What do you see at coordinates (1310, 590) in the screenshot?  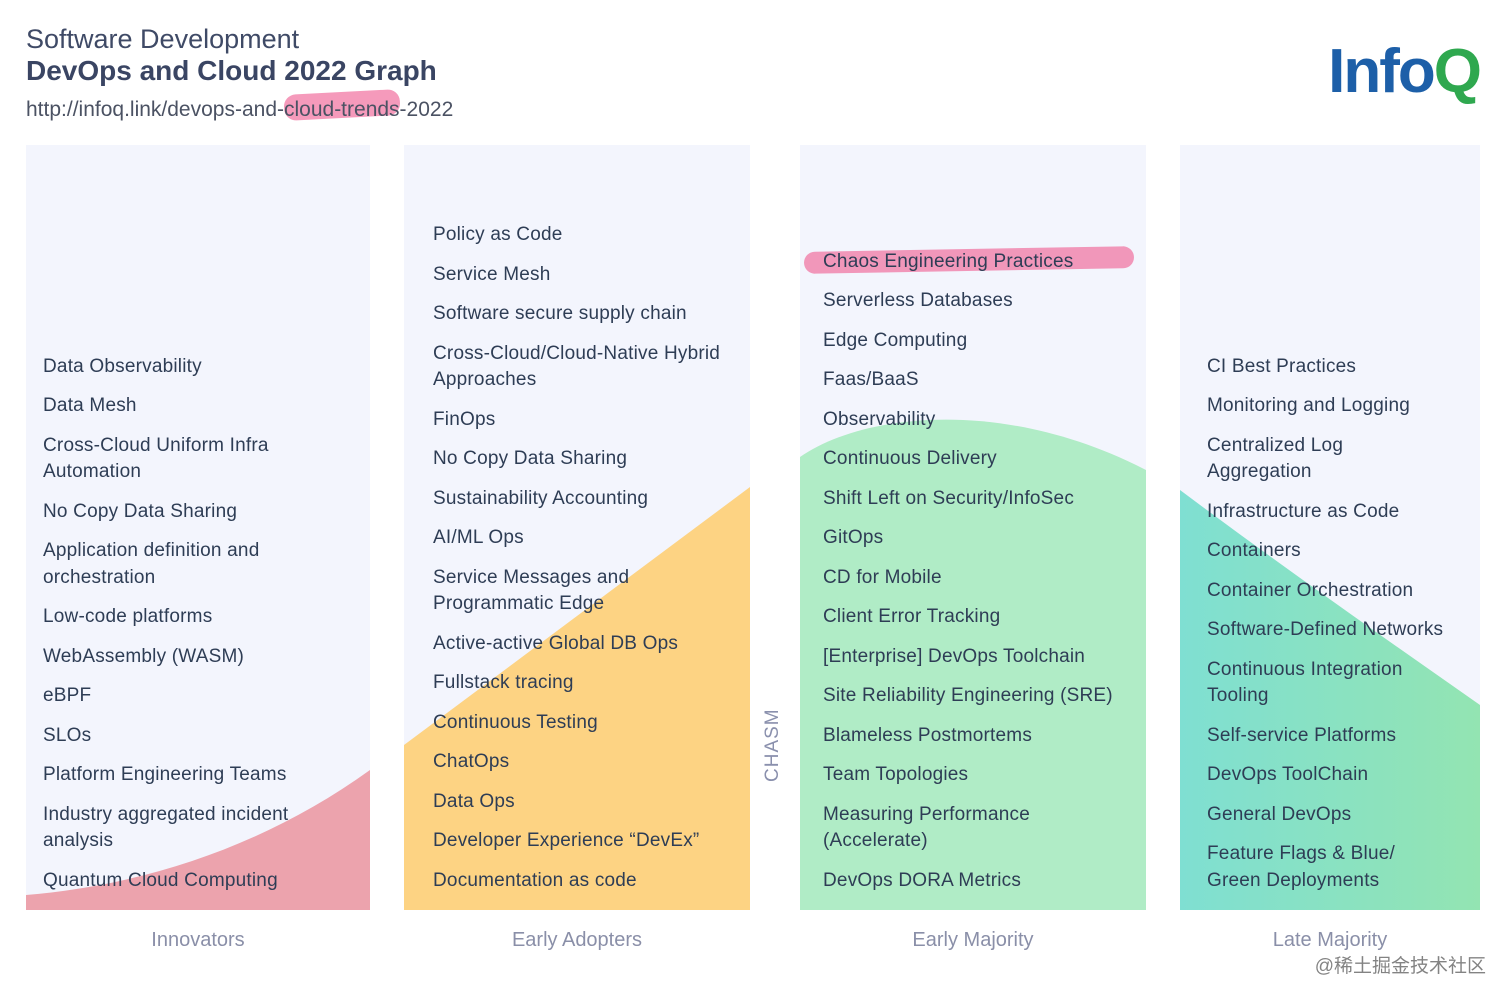 I see `technology-item: Container Orchestration` at bounding box center [1310, 590].